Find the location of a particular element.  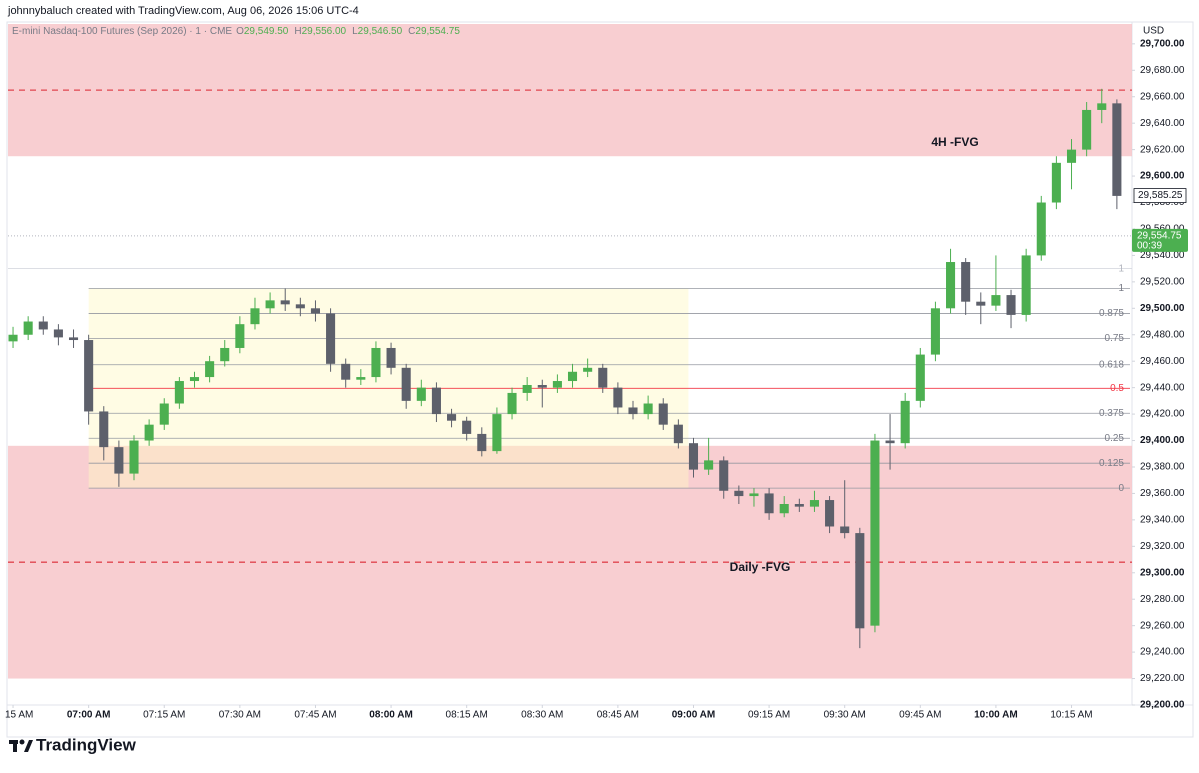

fib-label: 0.25 is located at coordinates (1115, 438).